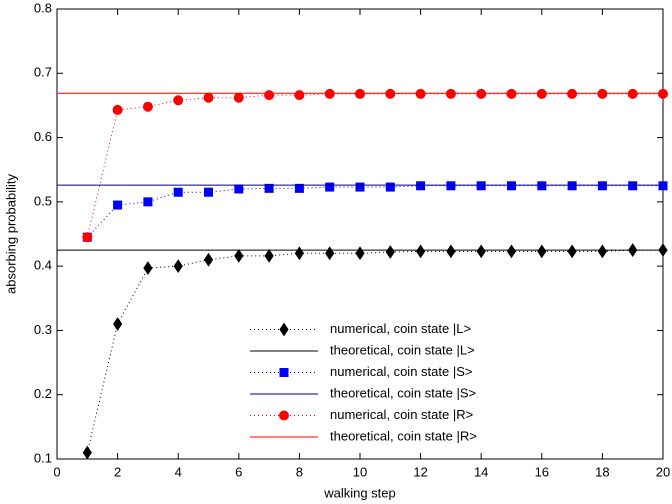 This screenshot has width=672, height=504. Describe the element at coordinates (43, 136) in the screenshot. I see `y-tick-label: 0.6` at that location.